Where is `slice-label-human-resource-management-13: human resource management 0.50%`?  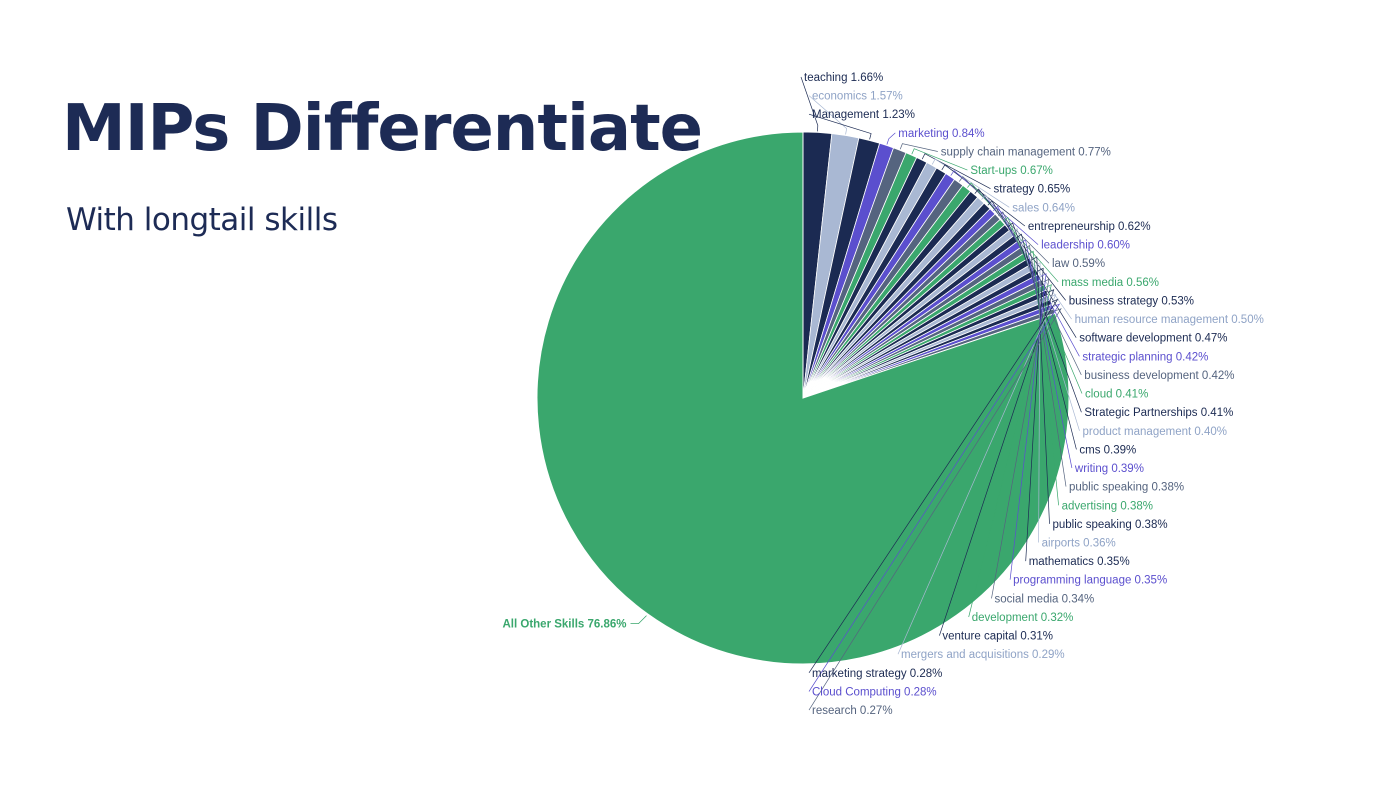 slice-label-human-resource-management-13: human resource management 0.50% is located at coordinates (1169, 320).